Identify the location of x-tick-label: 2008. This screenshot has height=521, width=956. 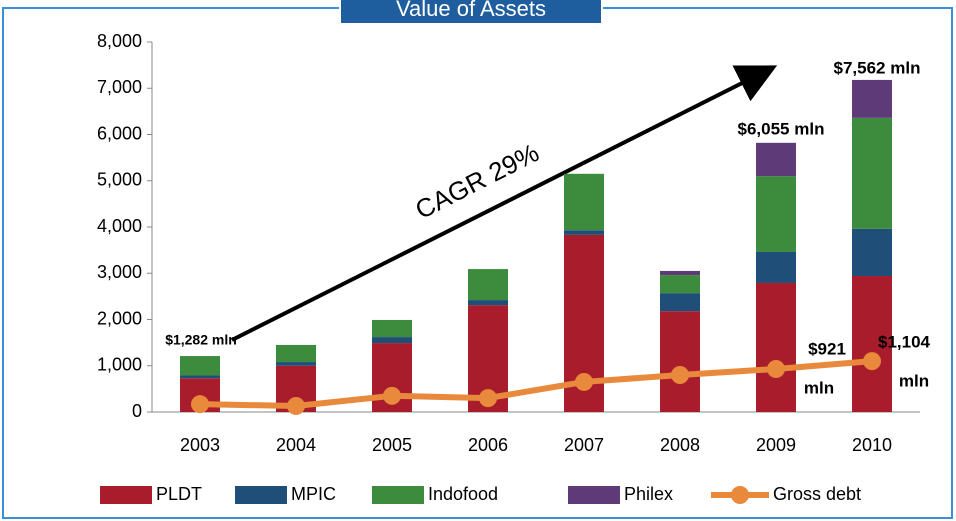
(680, 445).